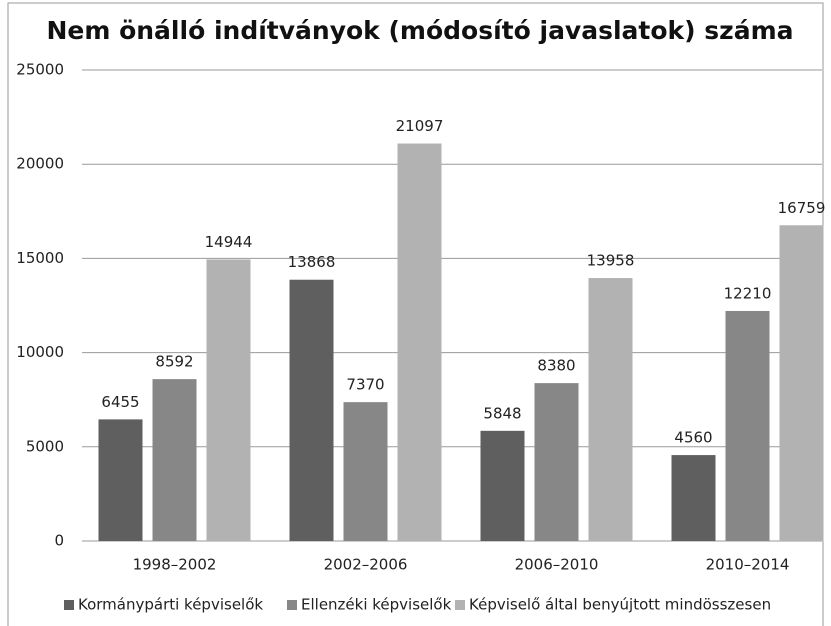 The width and height of the screenshot is (831, 626). I want to click on x-tick-label: 2002–2006, so click(366, 565).